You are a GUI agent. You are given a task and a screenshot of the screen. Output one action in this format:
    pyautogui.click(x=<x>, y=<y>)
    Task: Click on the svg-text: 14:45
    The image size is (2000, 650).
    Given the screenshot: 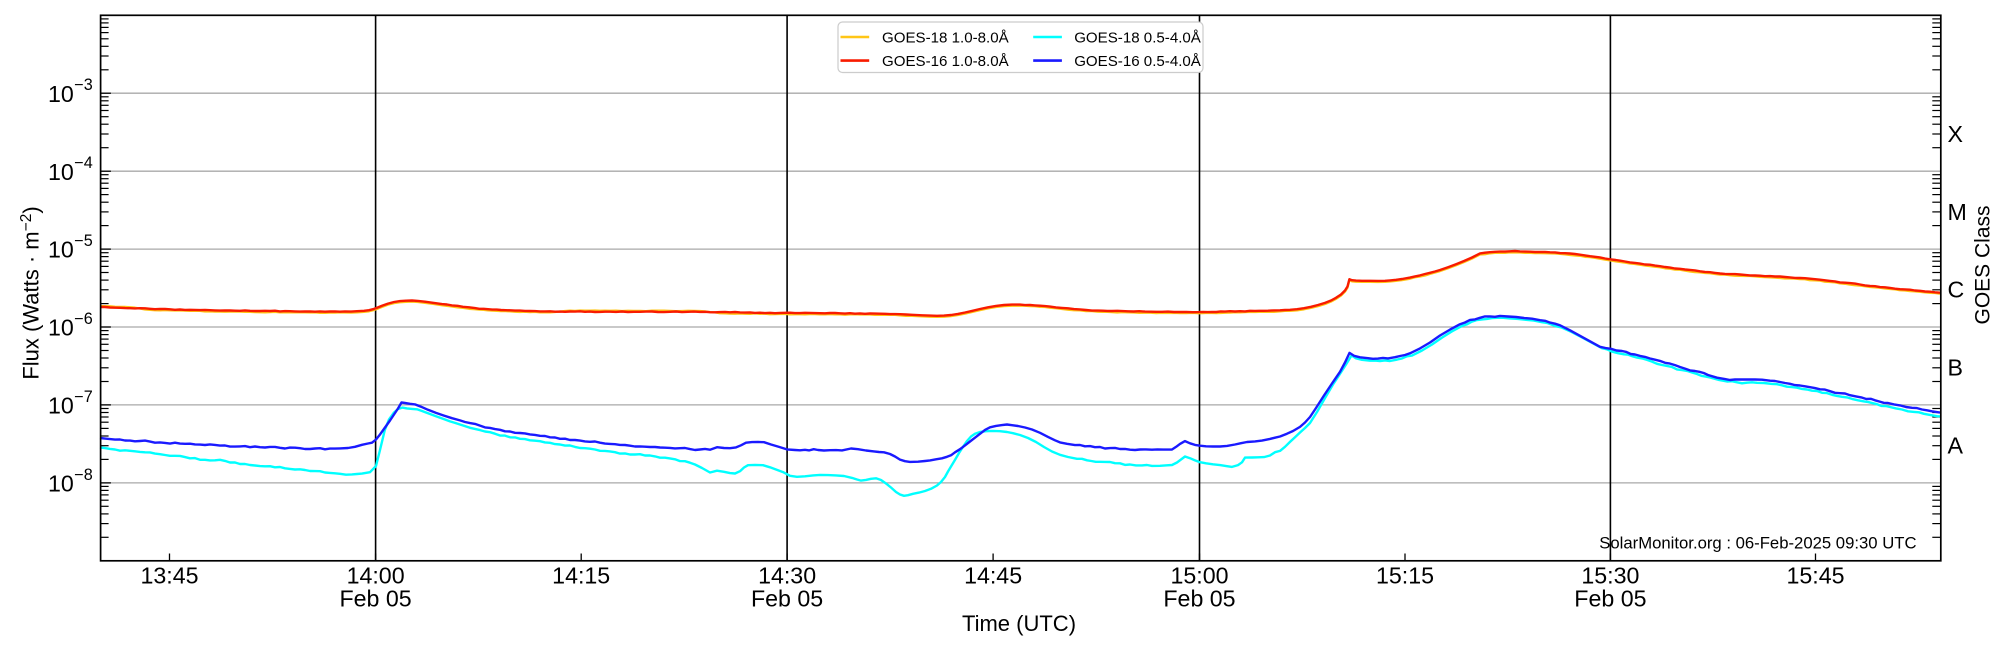 What is the action you would take?
    pyautogui.click(x=993, y=575)
    